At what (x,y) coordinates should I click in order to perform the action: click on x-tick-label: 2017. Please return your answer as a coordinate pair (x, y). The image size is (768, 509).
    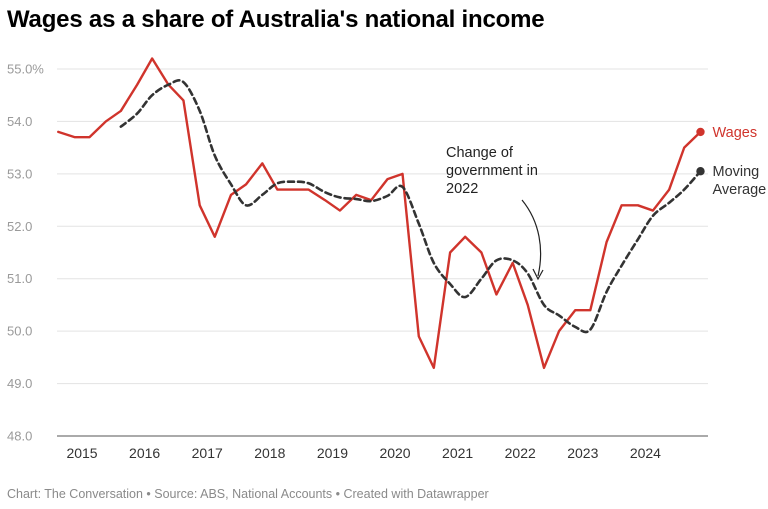
    Looking at the image, I should click on (207, 453).